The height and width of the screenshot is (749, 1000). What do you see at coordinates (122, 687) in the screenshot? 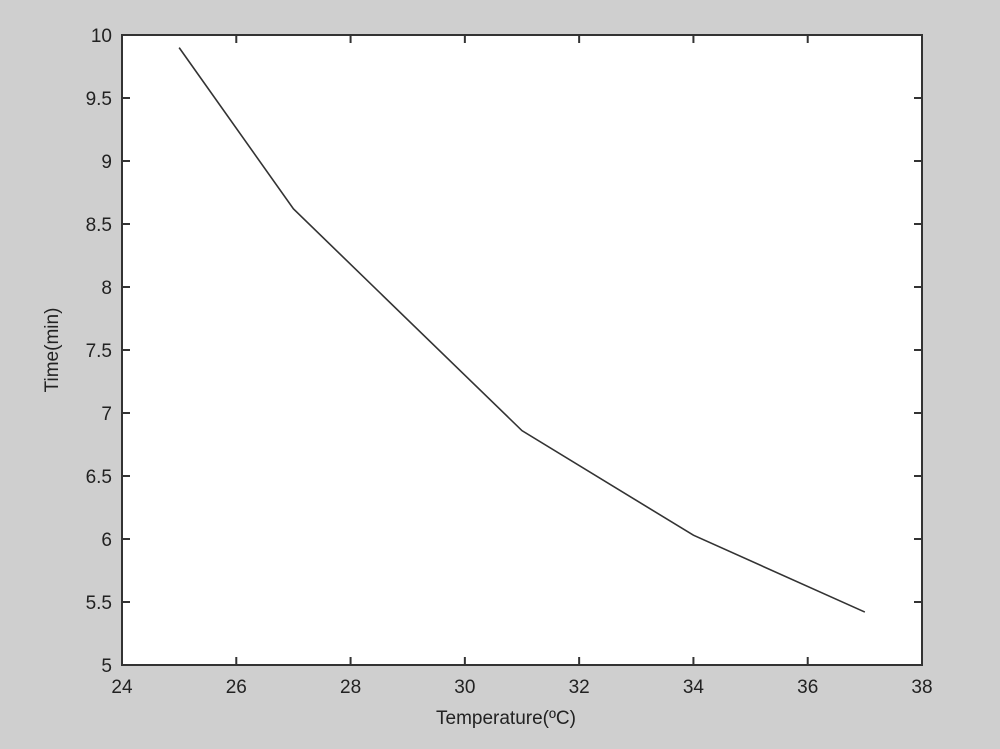
I see `x-tick-label: 24` at bounding box center [122, 687].